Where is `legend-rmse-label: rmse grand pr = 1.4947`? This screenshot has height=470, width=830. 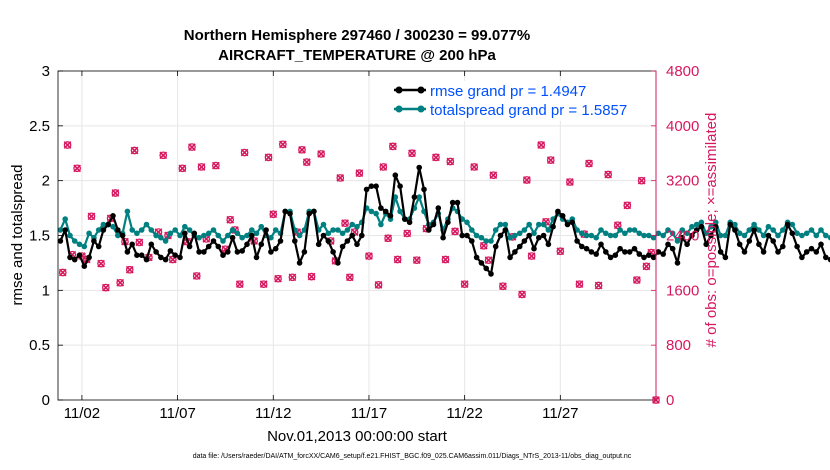 legend-rmse-label: rmse grand pr = 1.4947 is located at coordinates (508, 91).